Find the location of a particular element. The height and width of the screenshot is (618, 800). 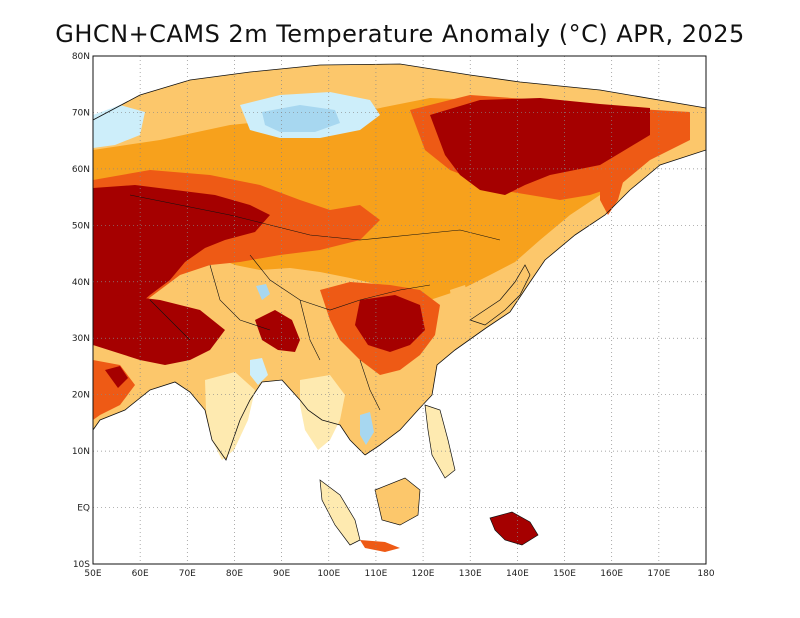

longitude-tick-label: 120E is located at coordinates (423, 574).